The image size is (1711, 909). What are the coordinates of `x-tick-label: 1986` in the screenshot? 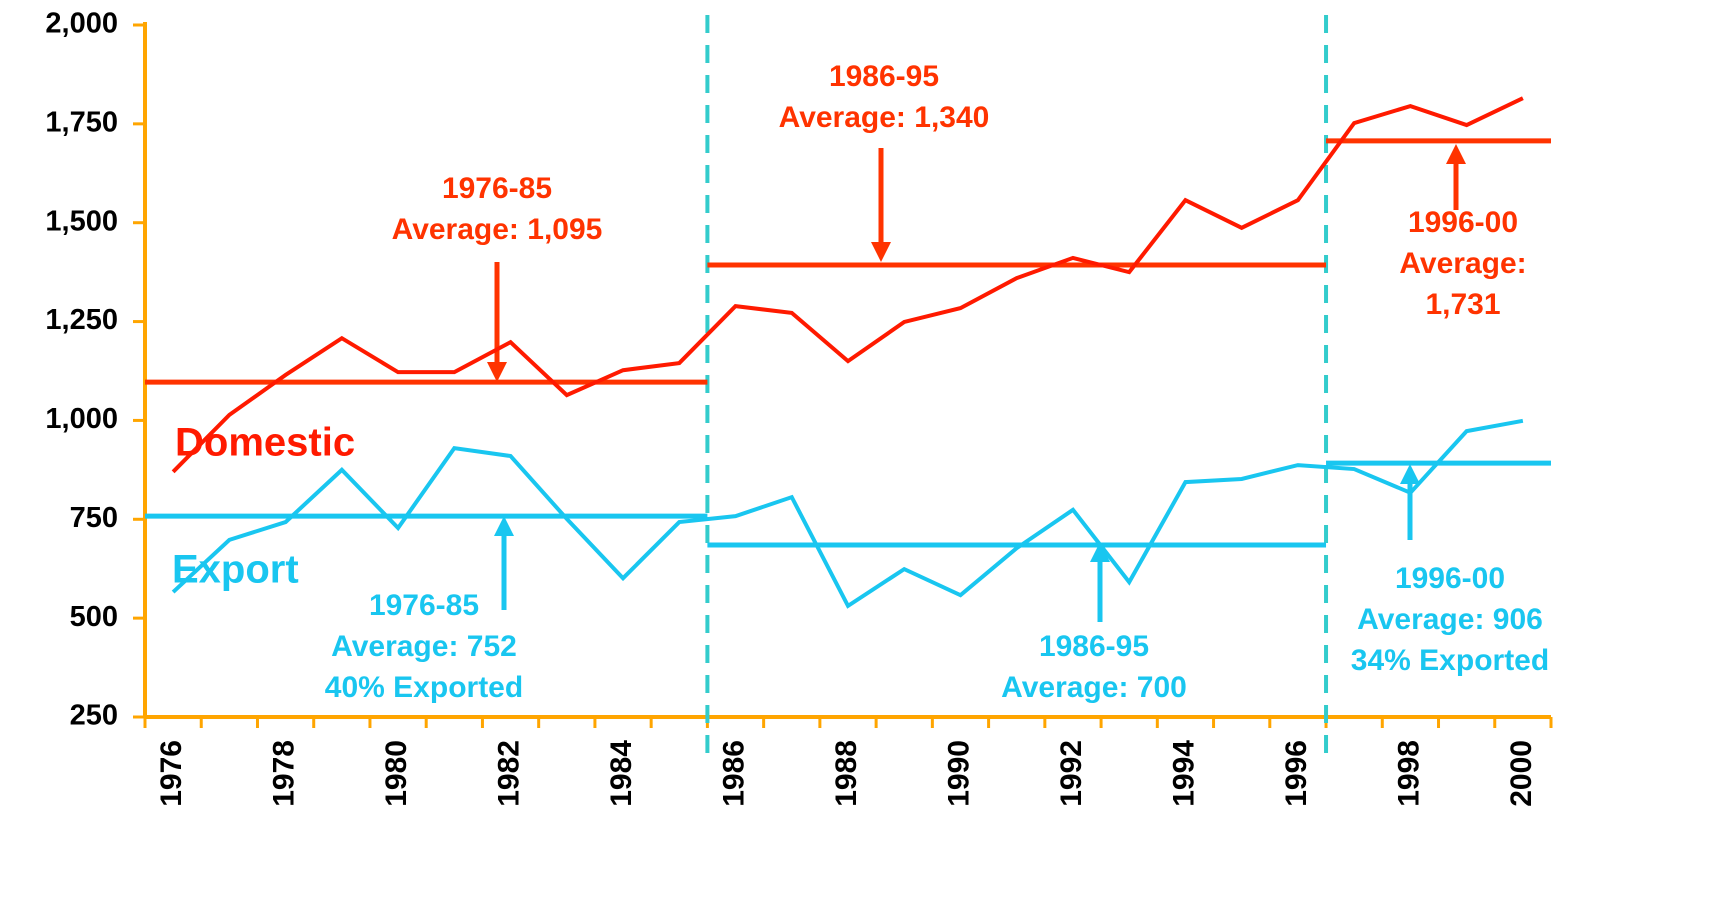 It's located at (733, 773).